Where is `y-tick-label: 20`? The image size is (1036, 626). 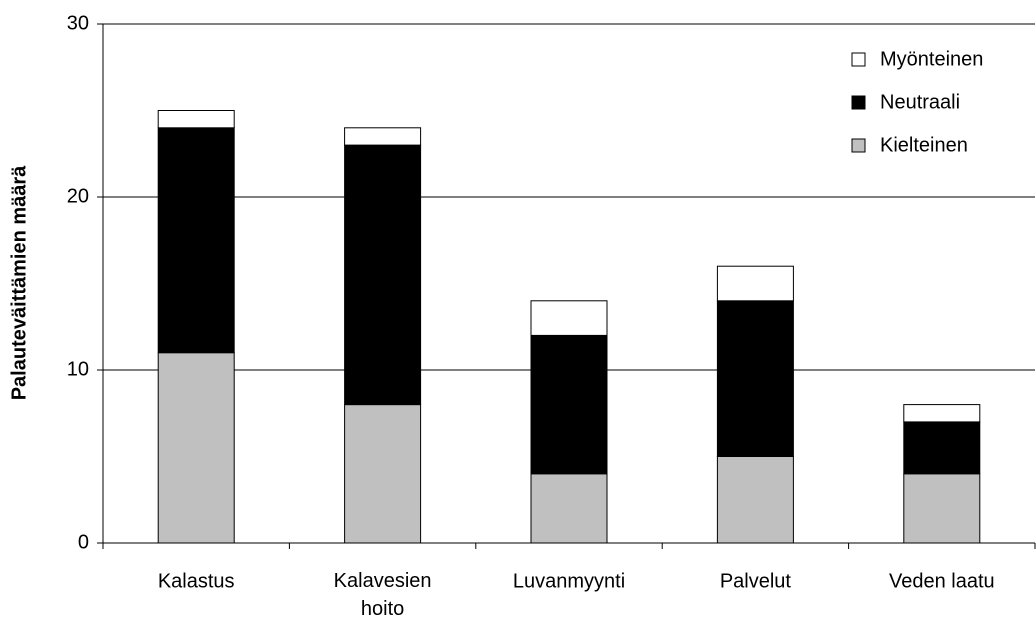 y-tick-label: 20 is located at coordinates (78, 196).